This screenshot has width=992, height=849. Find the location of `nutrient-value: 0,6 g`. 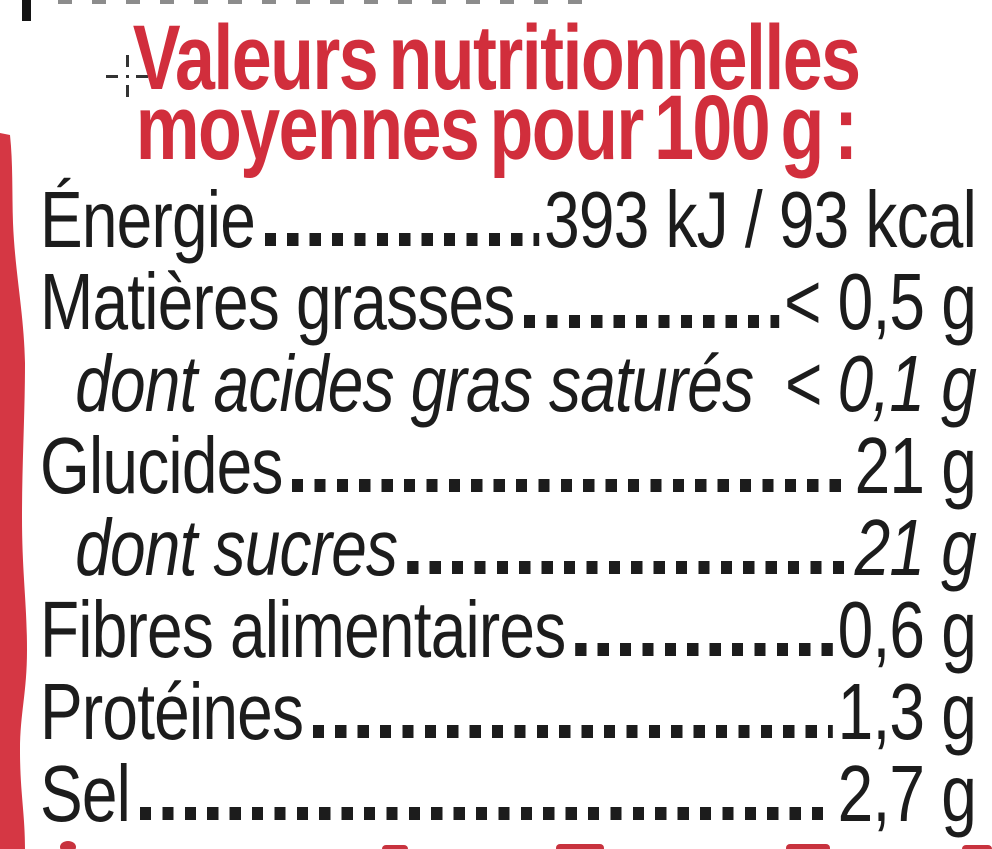

nutrient-value: 0,6 g is located at coordinates (907, 629).